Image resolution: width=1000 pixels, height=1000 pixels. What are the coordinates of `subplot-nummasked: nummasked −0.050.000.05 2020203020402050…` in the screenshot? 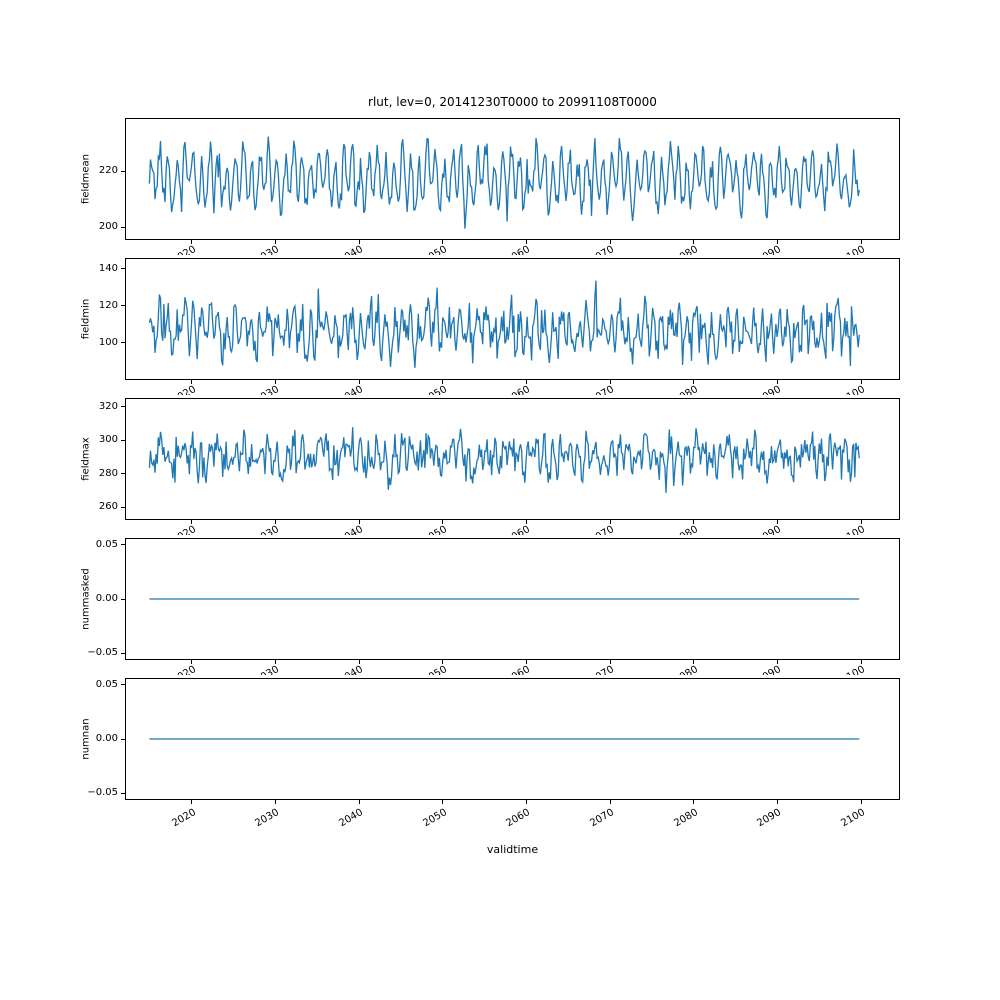 It's located at (490, 606).